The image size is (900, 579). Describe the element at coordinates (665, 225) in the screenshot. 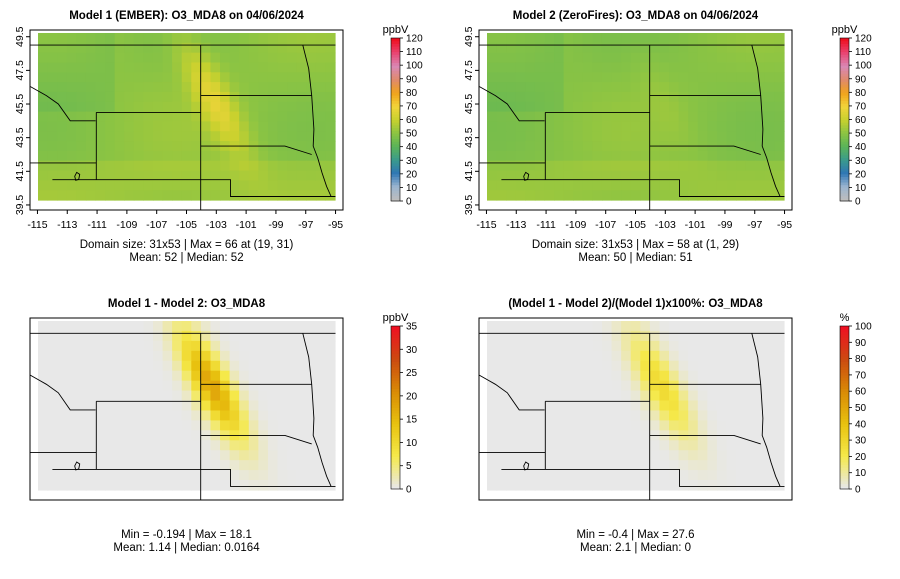

I see `x-tick-label: -103` at that location.